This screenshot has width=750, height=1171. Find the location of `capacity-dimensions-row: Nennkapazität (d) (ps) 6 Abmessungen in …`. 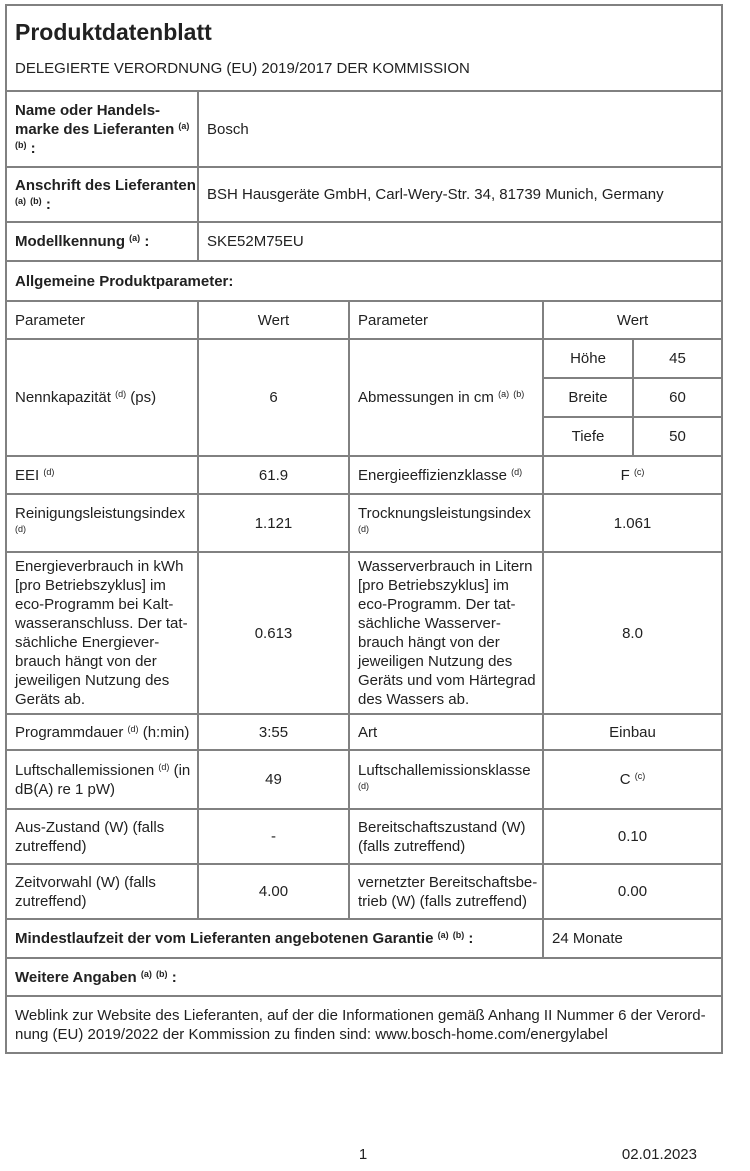

capacity-dimensions-row: Nennkapazität (d) (ps) 6 Abmessungen in … is located at coordinates (364, 397).